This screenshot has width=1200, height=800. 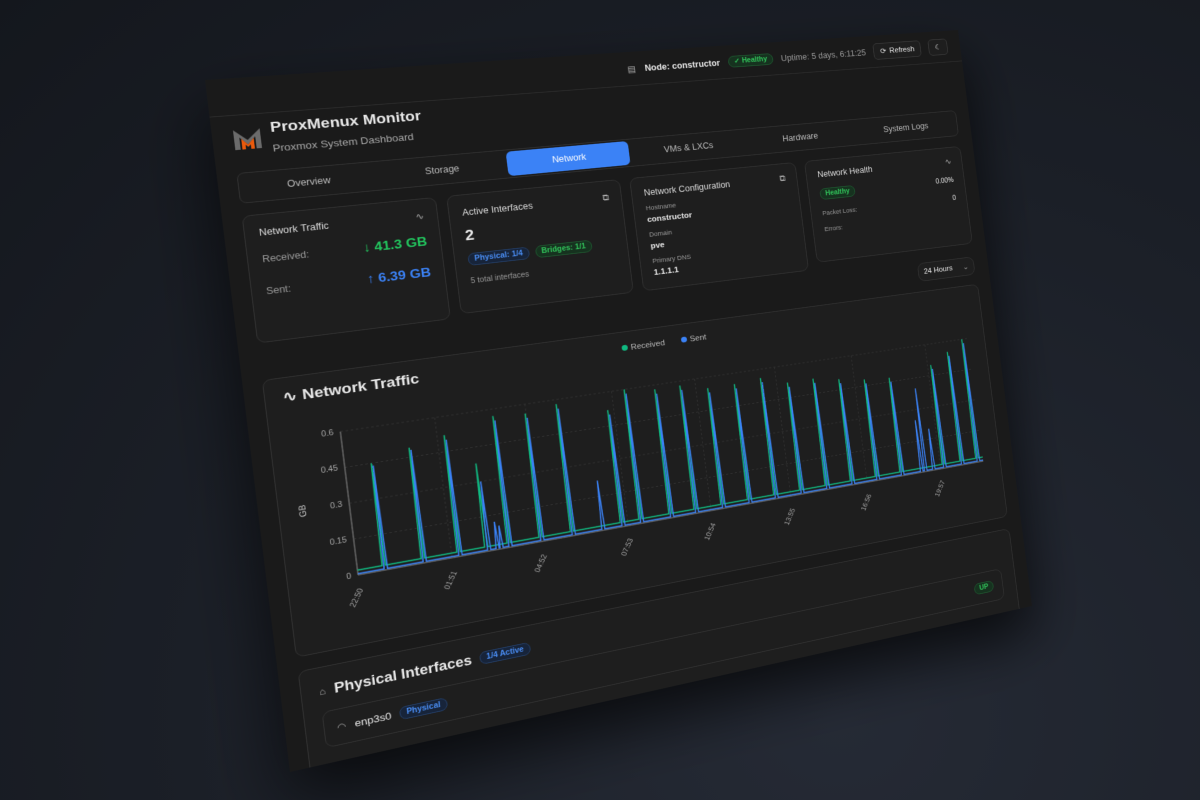 What do you see at coordinates (688, 147) in the screenshot?
I see `tab-vms-lxcs: VMs & LXCs` at bounding box center [688, 147].